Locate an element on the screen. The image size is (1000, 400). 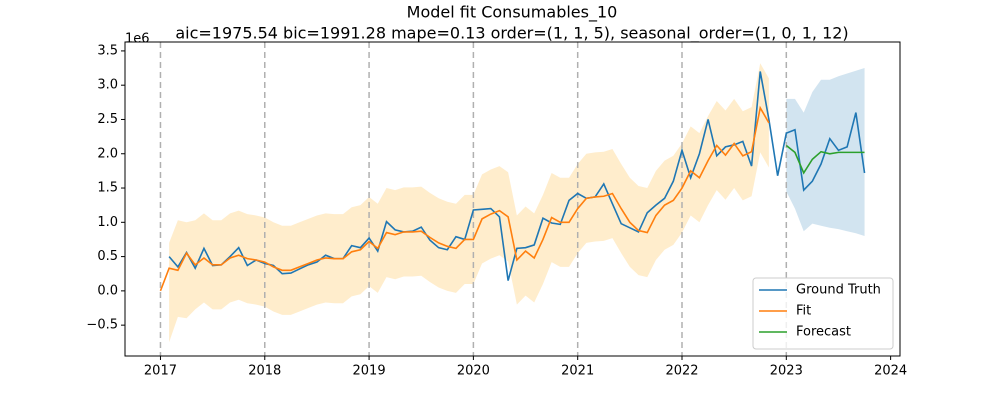
y-tick-label: 1.0 is located at coordinates (107, 222).